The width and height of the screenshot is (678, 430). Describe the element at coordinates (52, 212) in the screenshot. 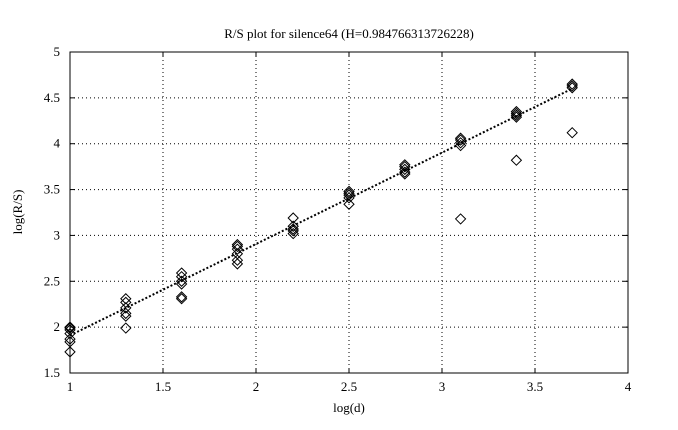

I see `y-tick-labels: 1.5 2 2.5 3 3.5 4 4.5 5` at that location.